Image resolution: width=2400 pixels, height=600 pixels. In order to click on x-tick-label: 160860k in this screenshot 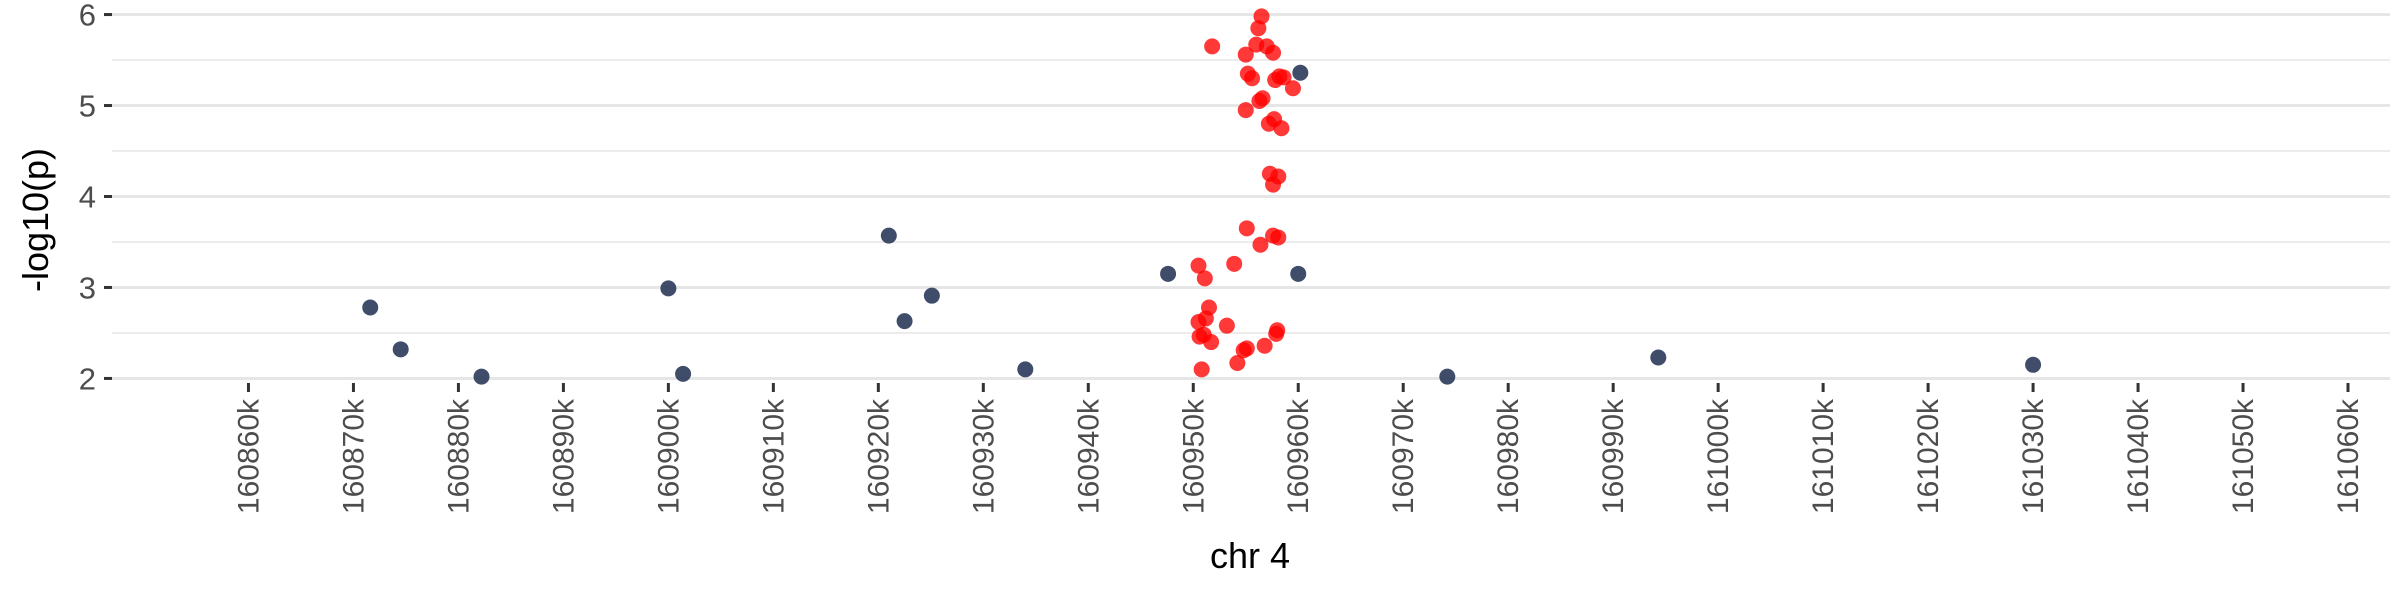, I will do `click(248, 456)`.